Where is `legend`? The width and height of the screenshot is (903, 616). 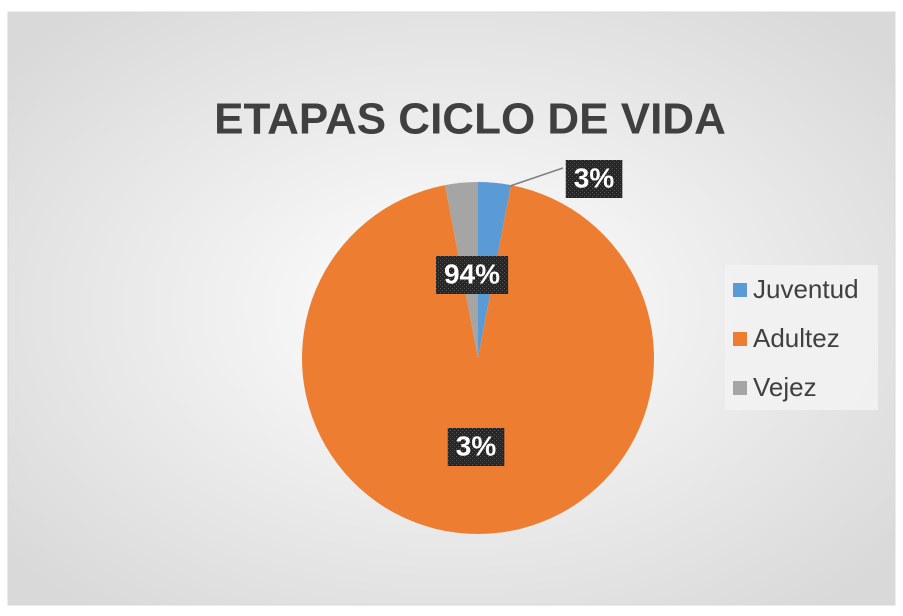
legend is located at coordinates (801, 337).